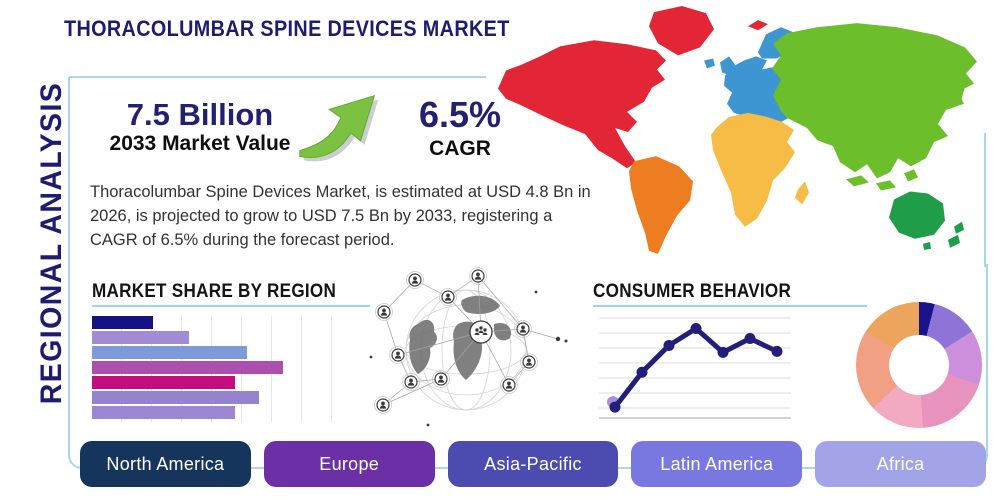  Describe the element at coordinates (695, 369) in the screenshot. I see `consumer-behavior-line-chart` at that location.